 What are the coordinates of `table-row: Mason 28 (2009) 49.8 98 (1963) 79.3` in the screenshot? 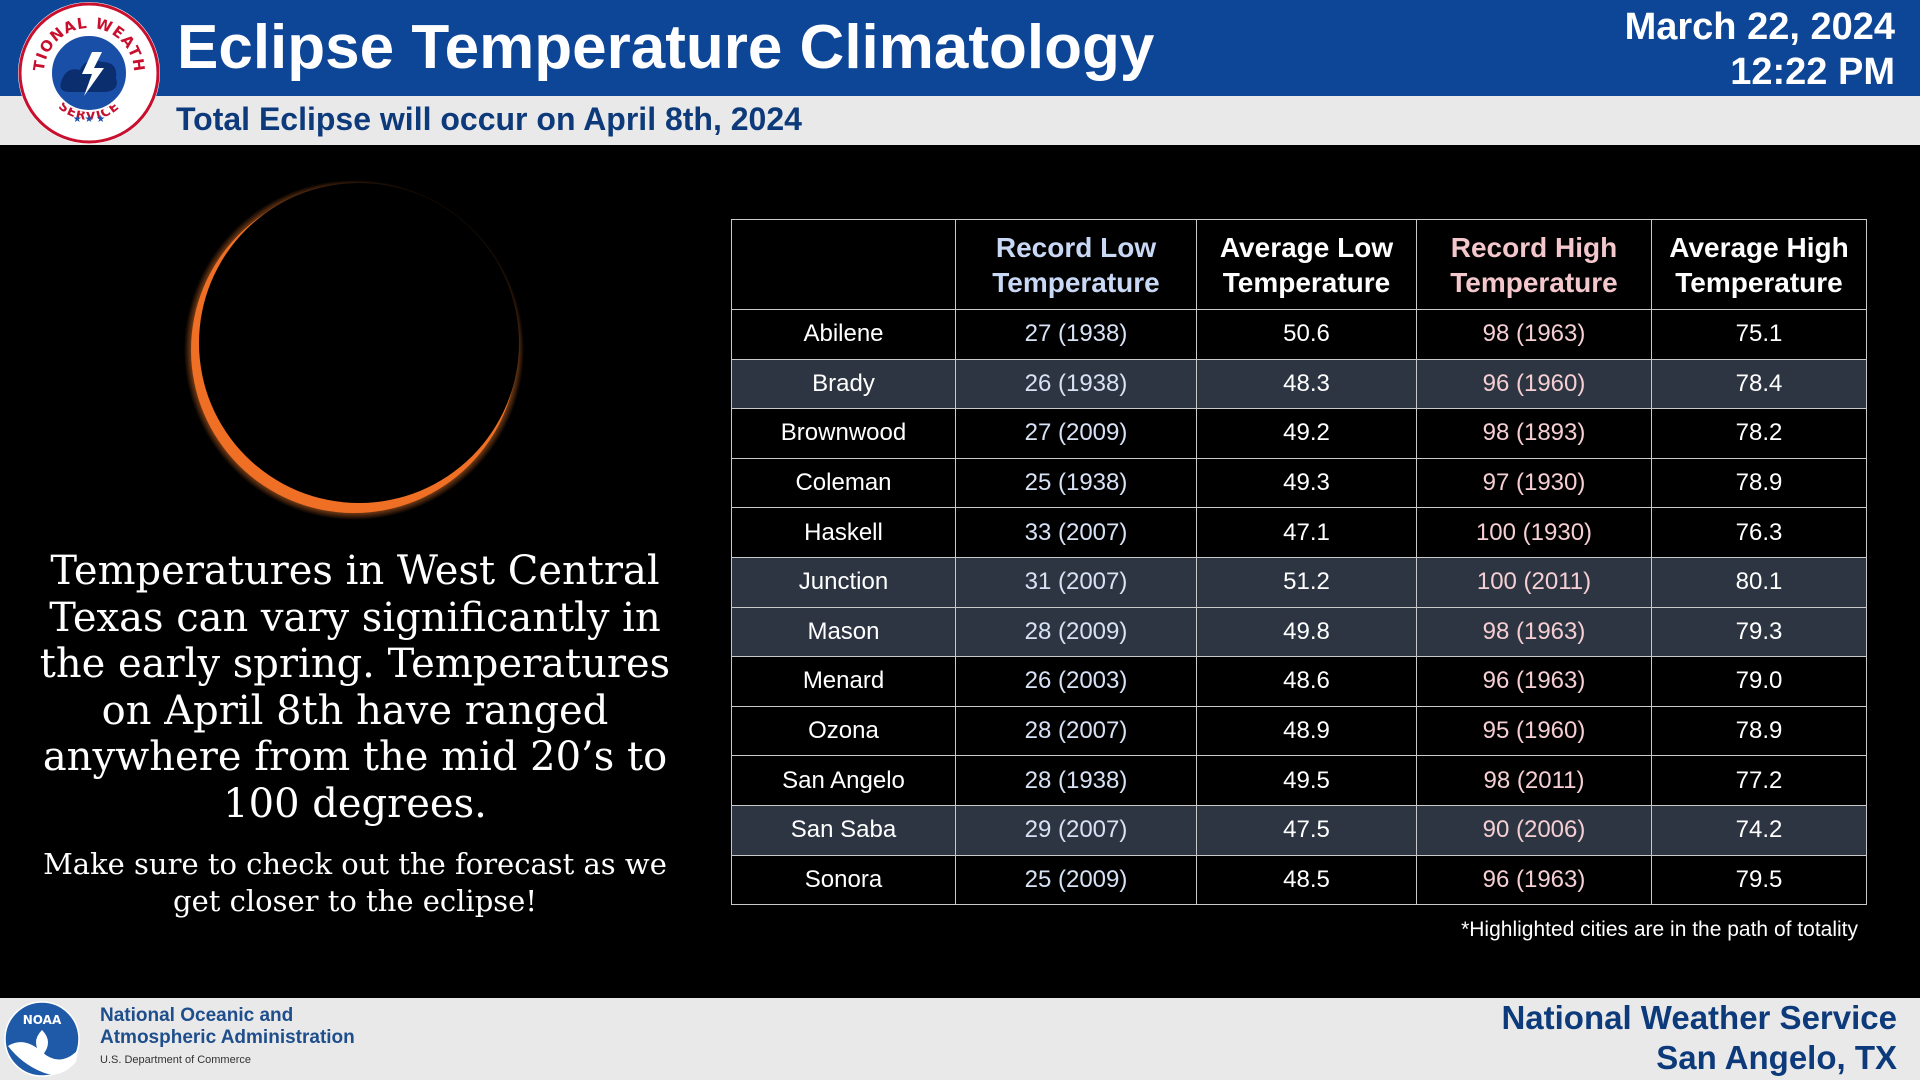 It's located at (1299, 632).